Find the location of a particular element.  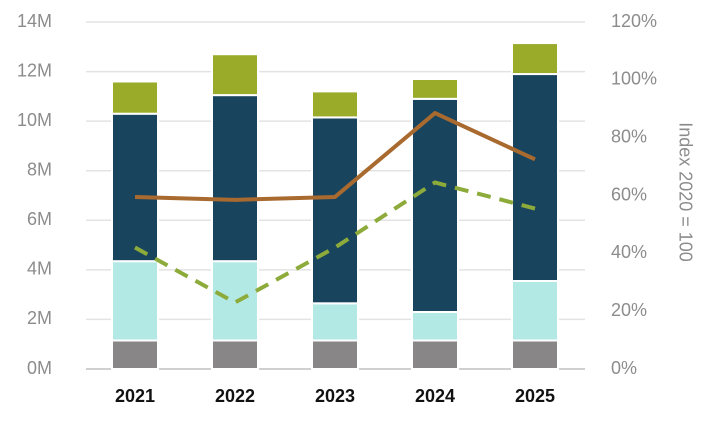

category-label: 2025 is located at coordinates (535, 396).